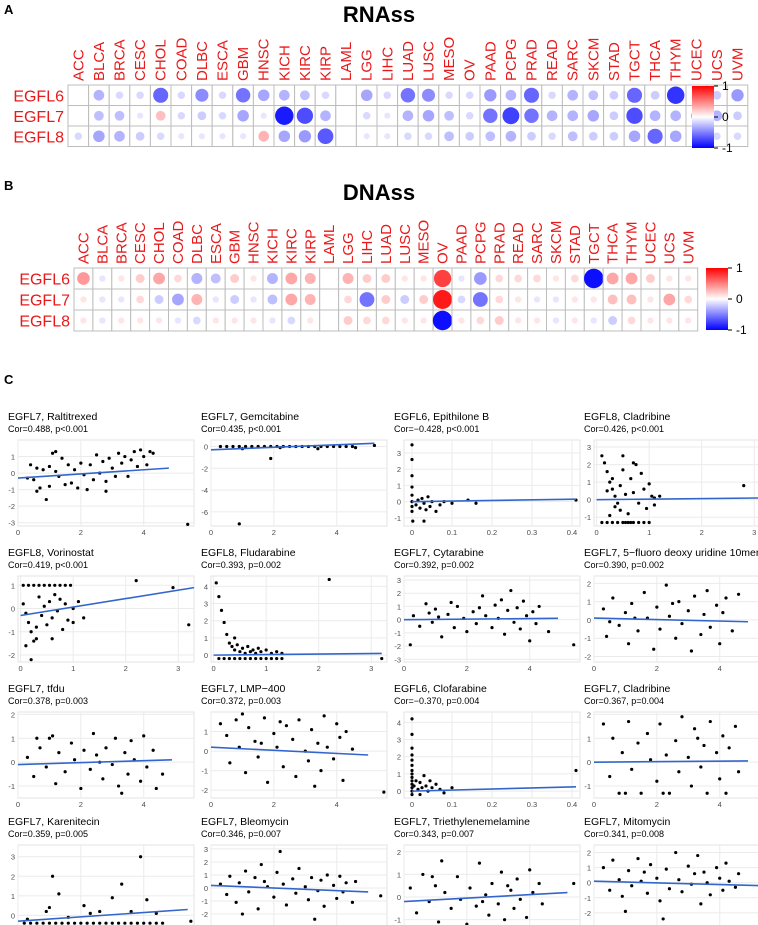 The width and height of the screenshot is (758, 925). I want to click on dnass-col-label: PRAD, so click(499, 243).